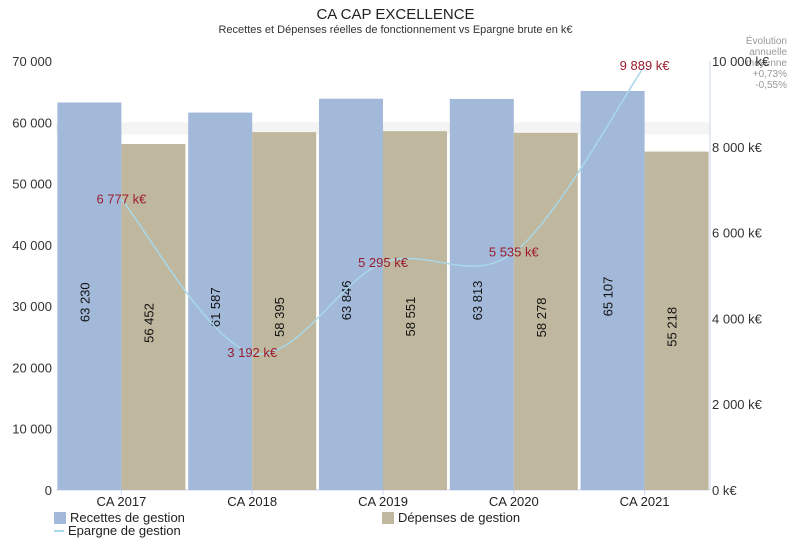 The image size is (791, 538). I want to click on legend-swatch-epargne, so click(59, 530).